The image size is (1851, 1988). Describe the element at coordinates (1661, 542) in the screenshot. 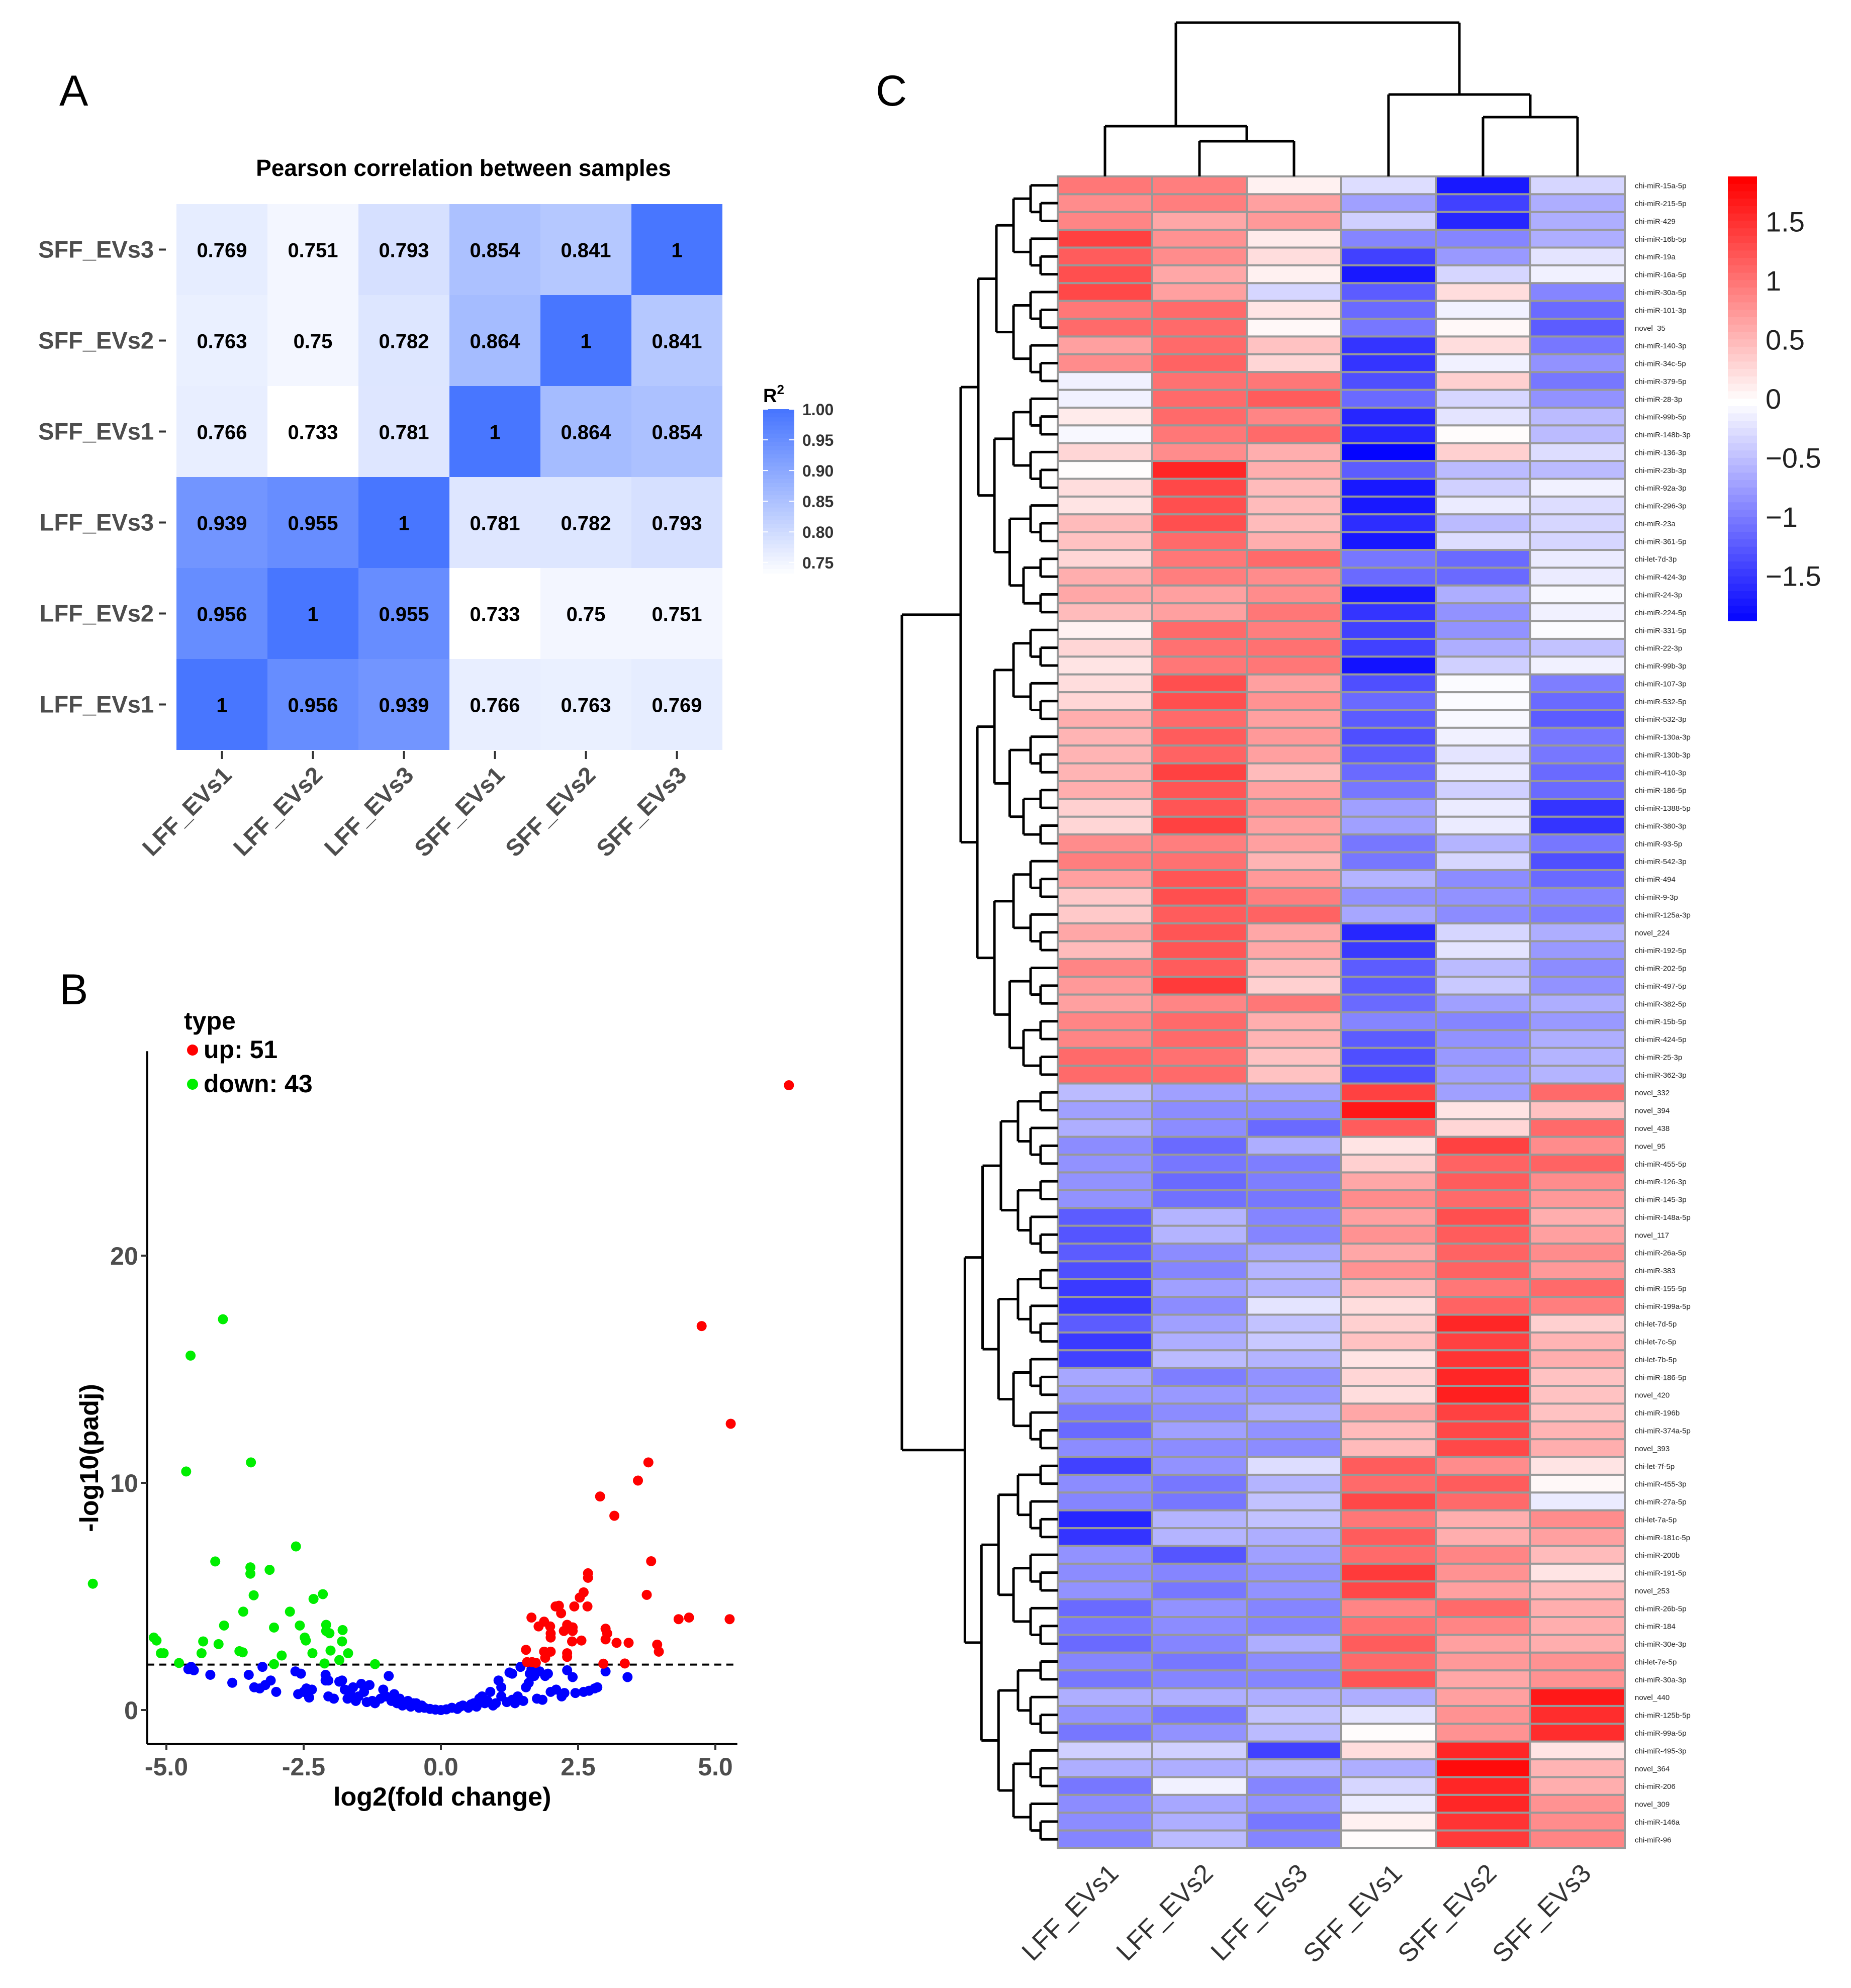

I see `row-label: chi-miR-361-5p` at that location.